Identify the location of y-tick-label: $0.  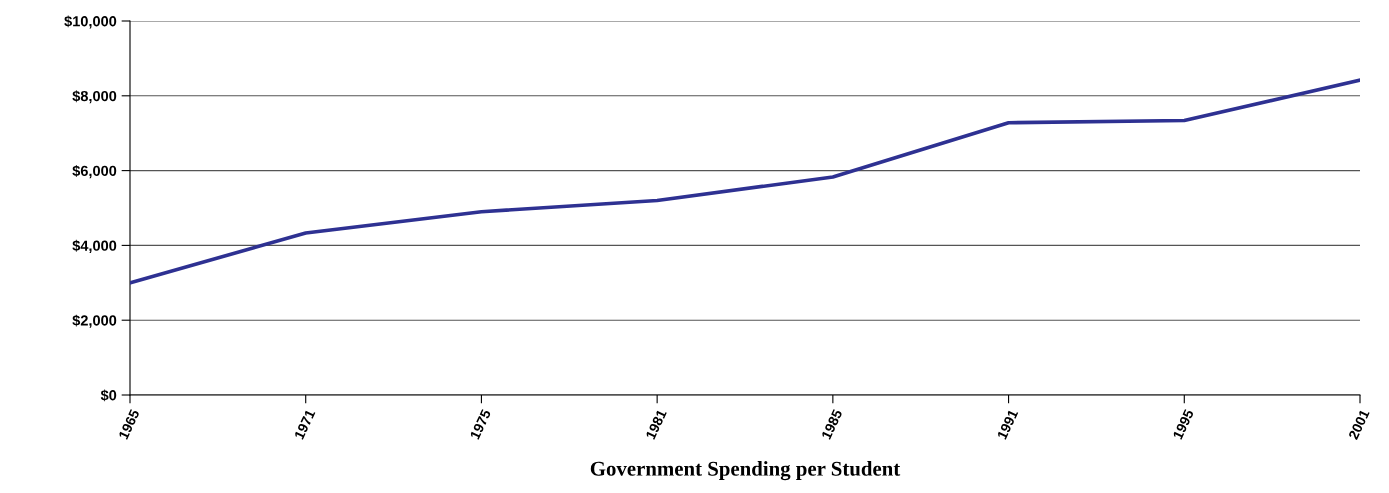
(108, 395).